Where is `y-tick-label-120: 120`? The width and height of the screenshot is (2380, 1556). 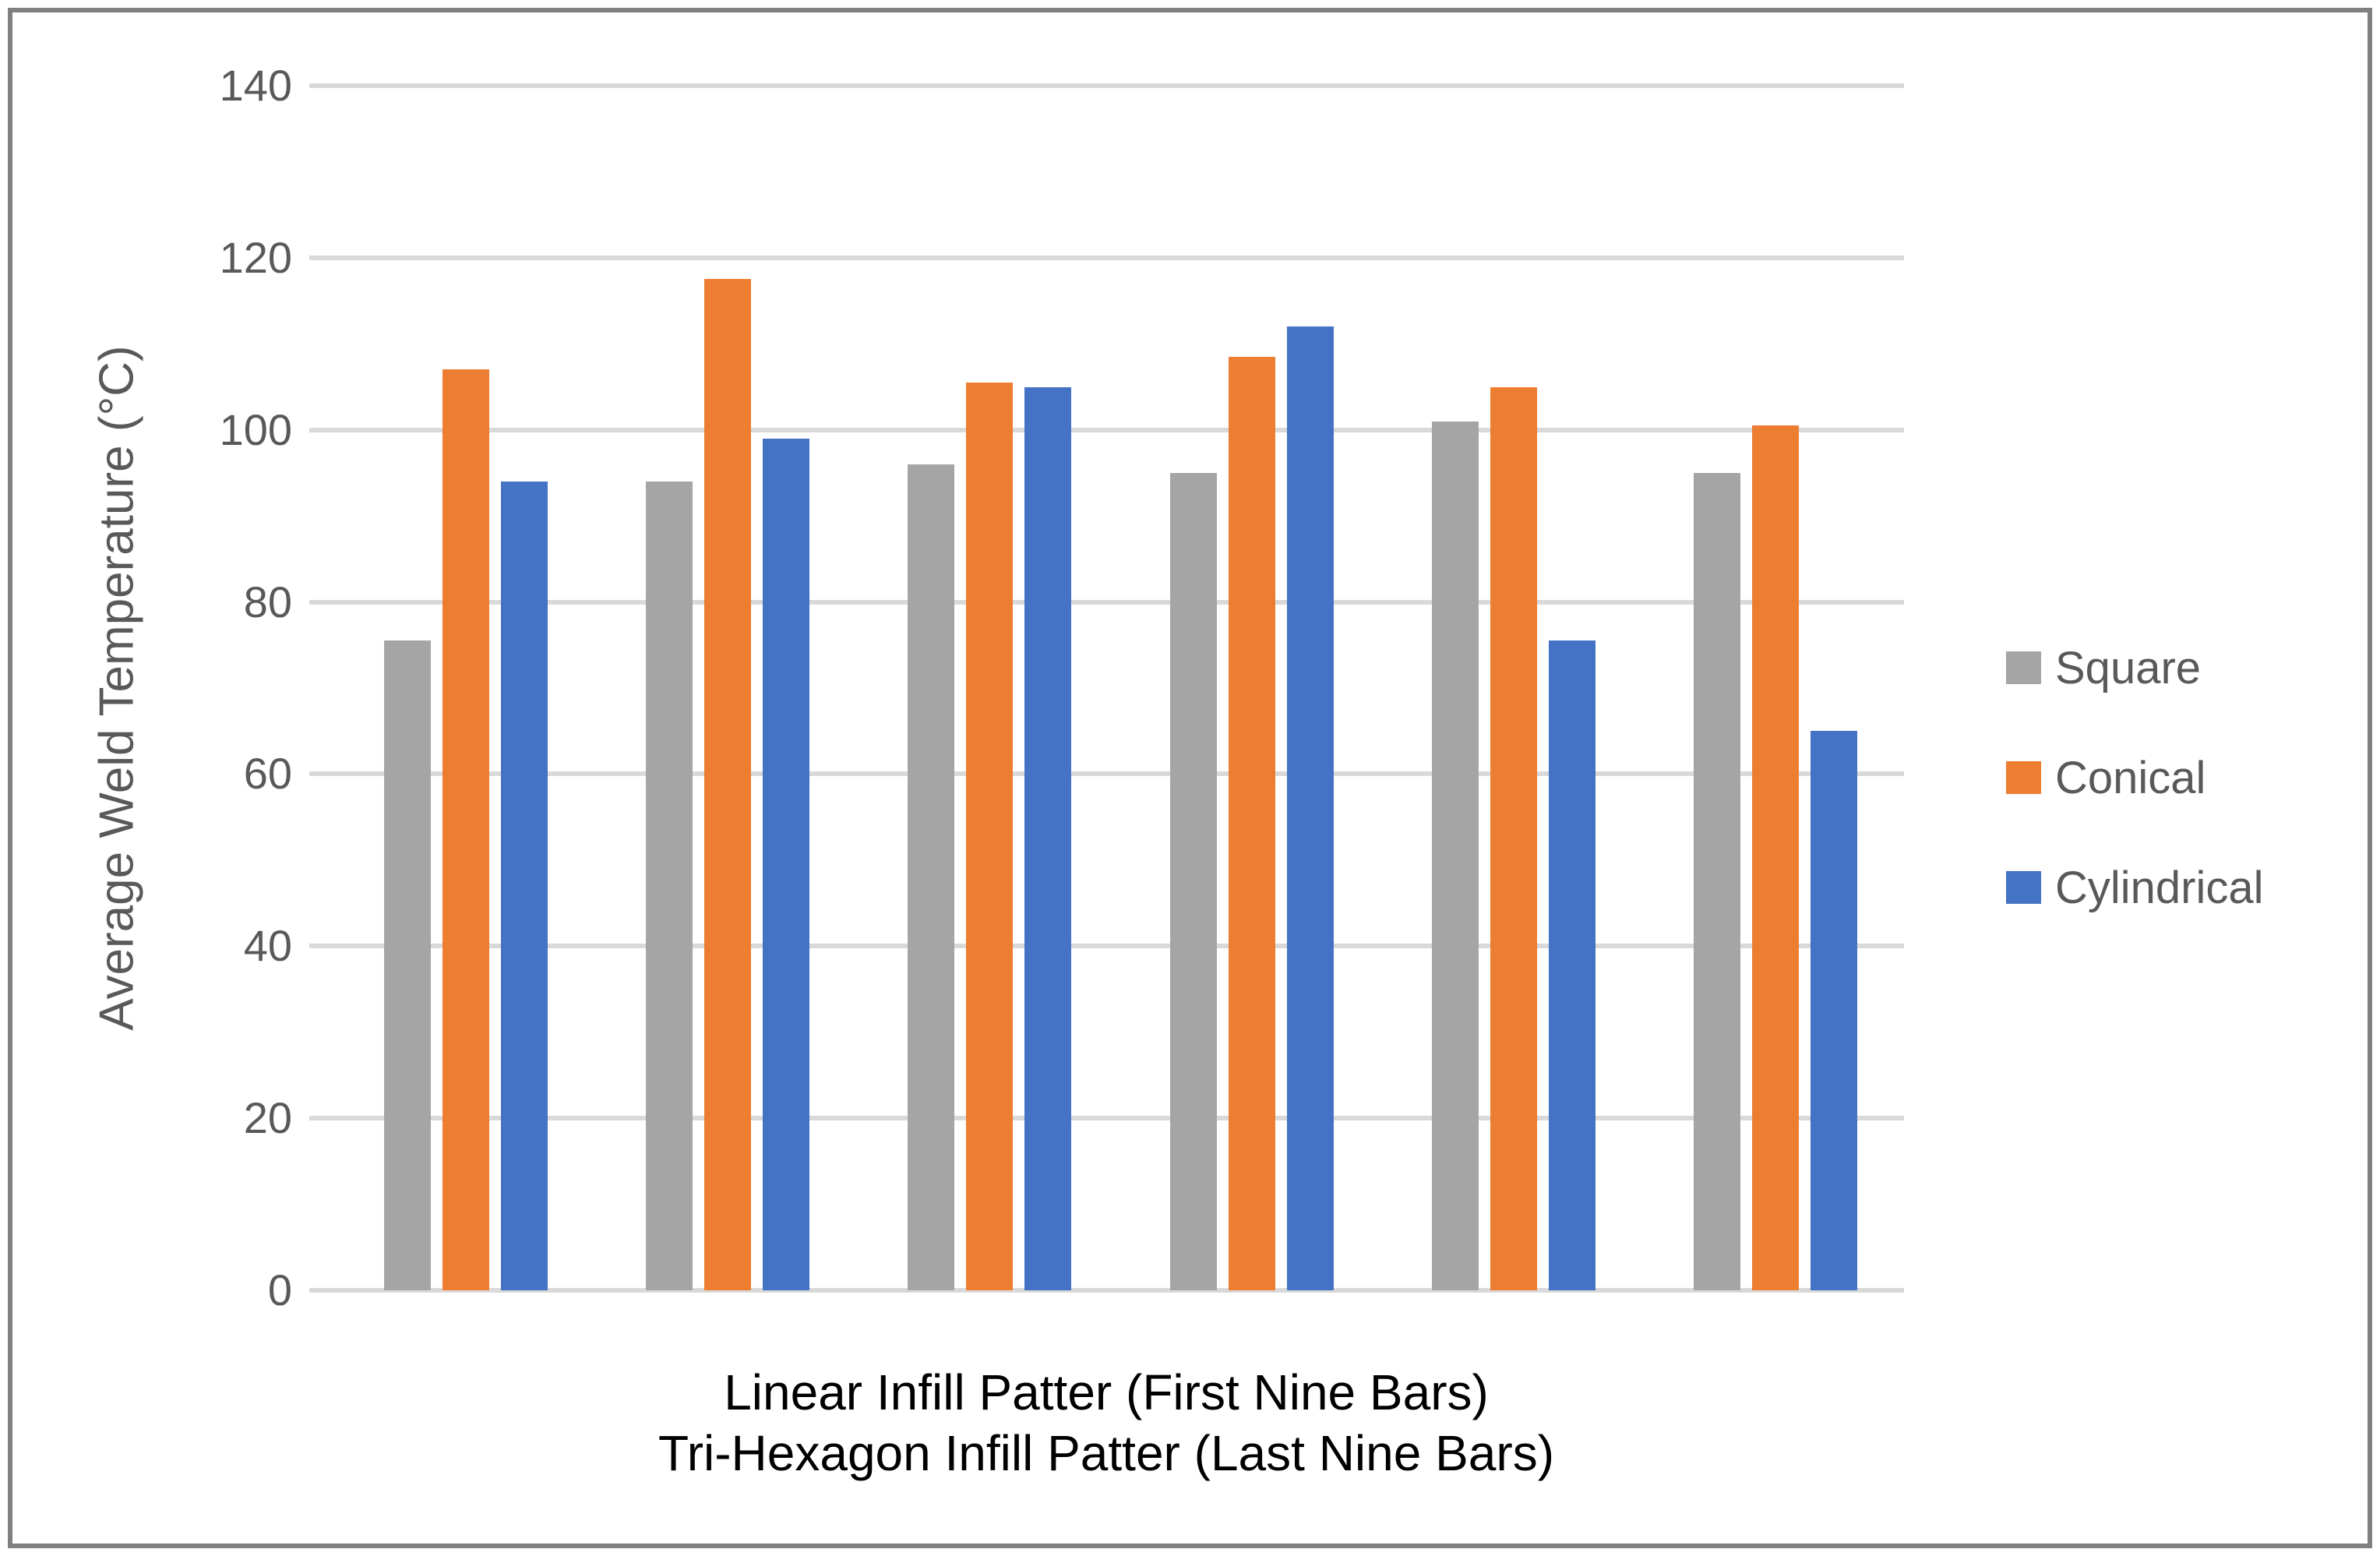 y-tick-label-120: 120 is located at coordinates (255, 257).